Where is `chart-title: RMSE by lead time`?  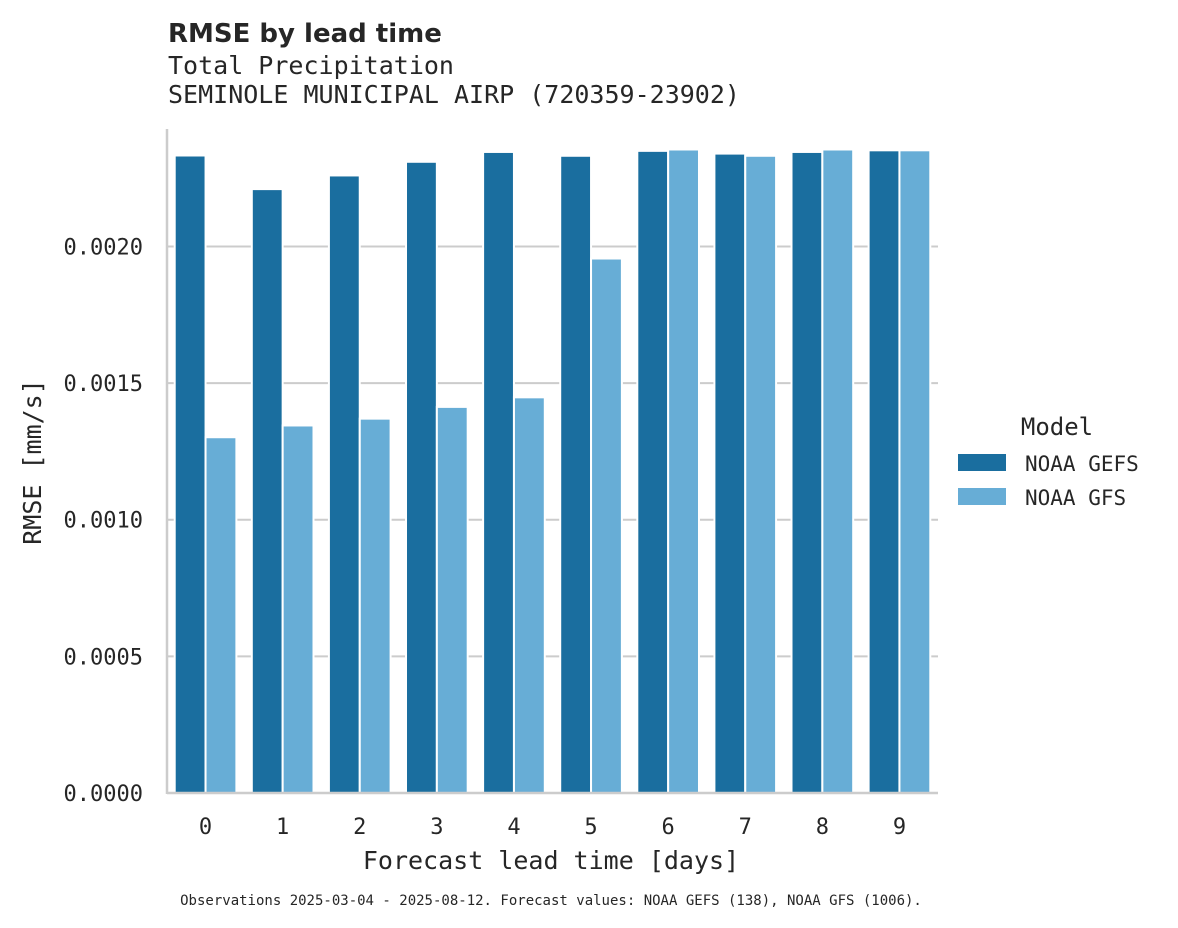
chart-title: RMSE by lead time is located at coordinates (305, 34).